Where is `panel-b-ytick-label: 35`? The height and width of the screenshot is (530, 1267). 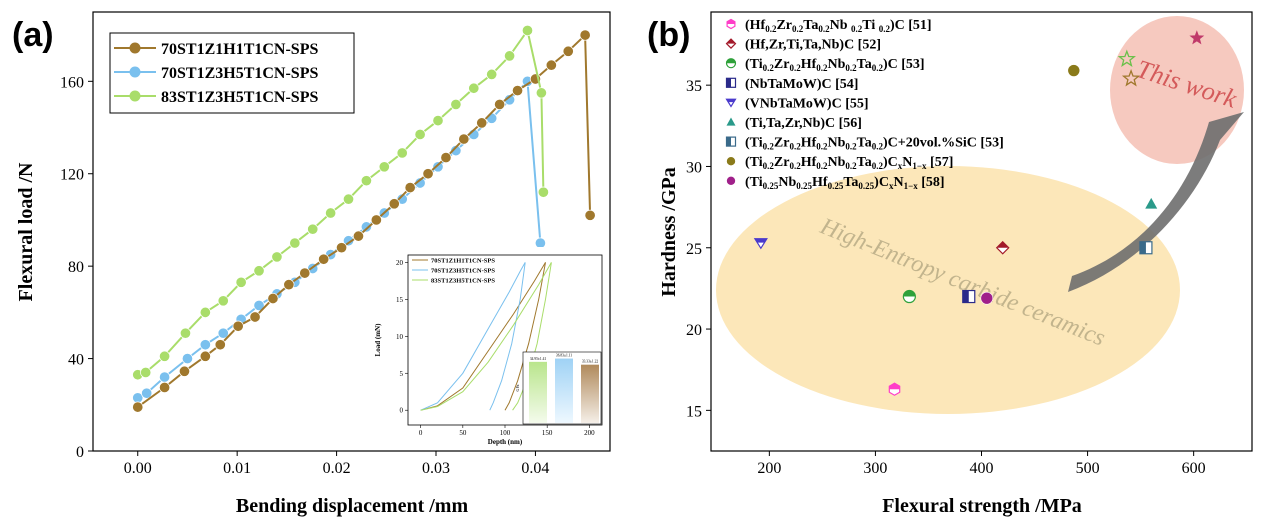 panel-b-ytick-label: 35 is located at coordinates (694, 86).